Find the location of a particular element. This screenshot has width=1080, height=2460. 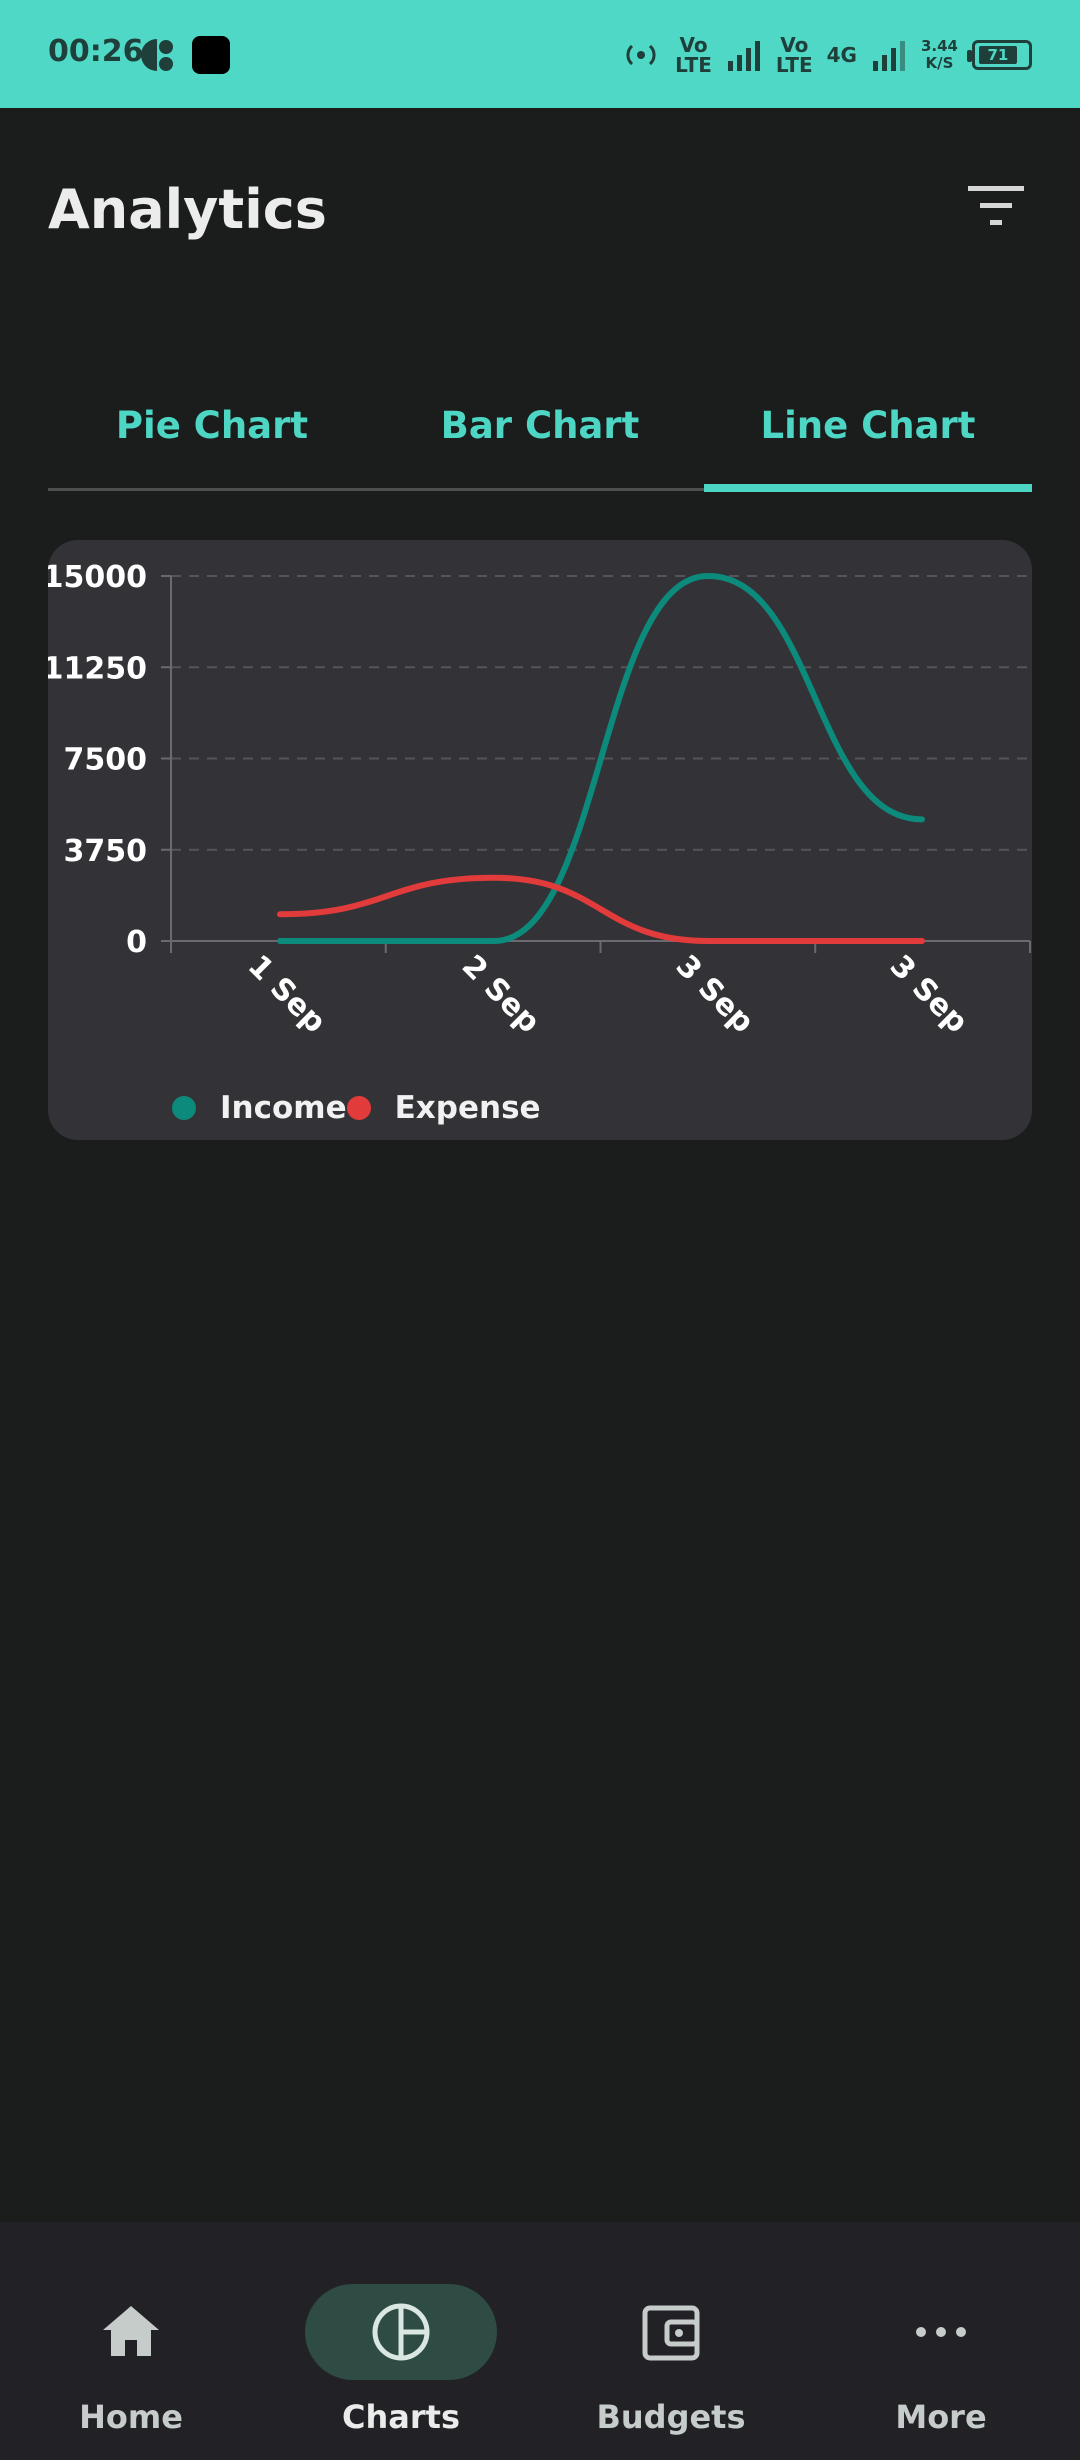

tabs-divider is located at coordinates (540, 489).